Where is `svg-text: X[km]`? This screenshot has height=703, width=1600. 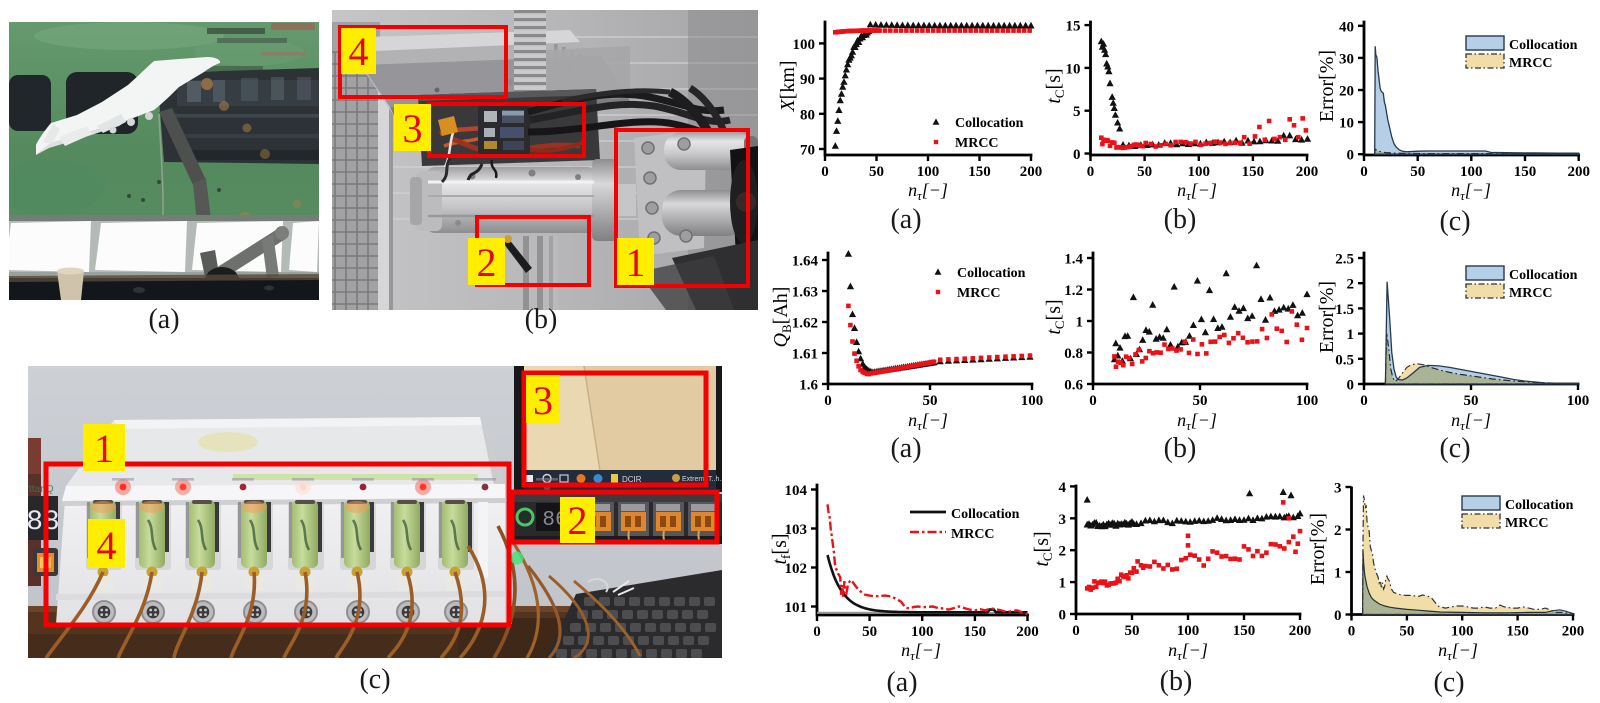
svg-text: X[km] is located at coordinates (788, 86).